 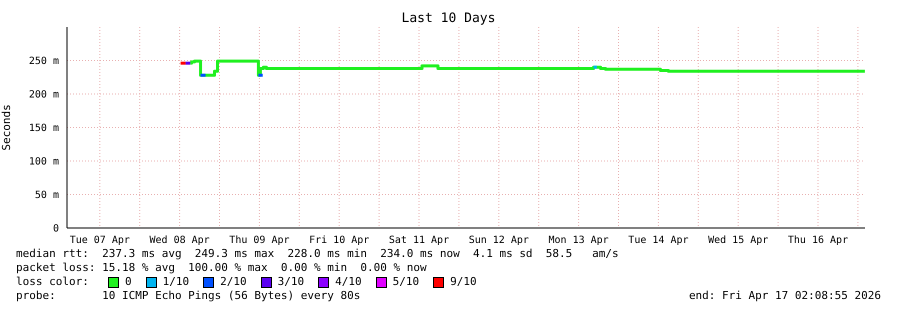 I want to click on x-tick-label: Wed 08 Apr, so click(x=179, y=240).